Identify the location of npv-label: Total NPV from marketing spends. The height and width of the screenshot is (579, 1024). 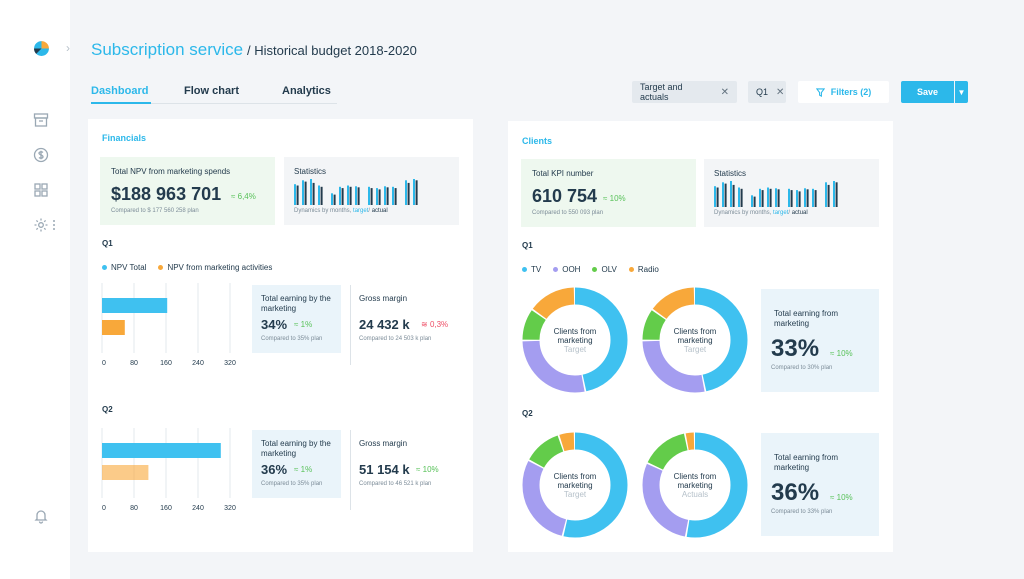
(171, 171).